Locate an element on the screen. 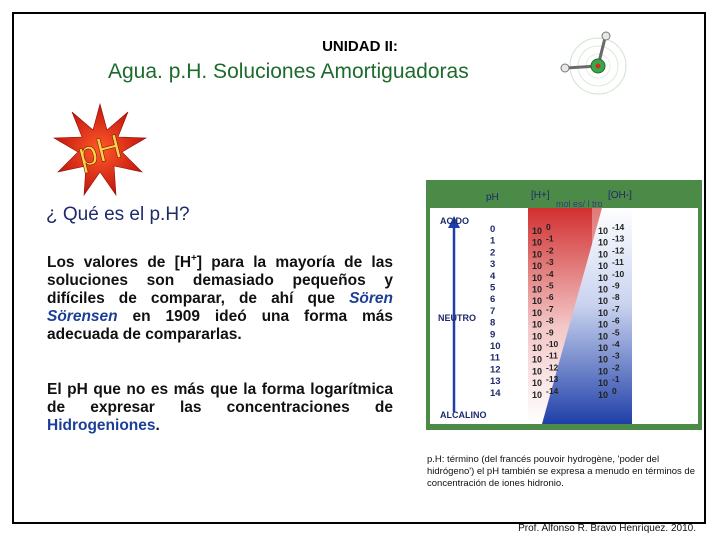 This screenshot has width=720, height=540. sorensen-name: Sören Sörensen is located at coordinates (220, 308).